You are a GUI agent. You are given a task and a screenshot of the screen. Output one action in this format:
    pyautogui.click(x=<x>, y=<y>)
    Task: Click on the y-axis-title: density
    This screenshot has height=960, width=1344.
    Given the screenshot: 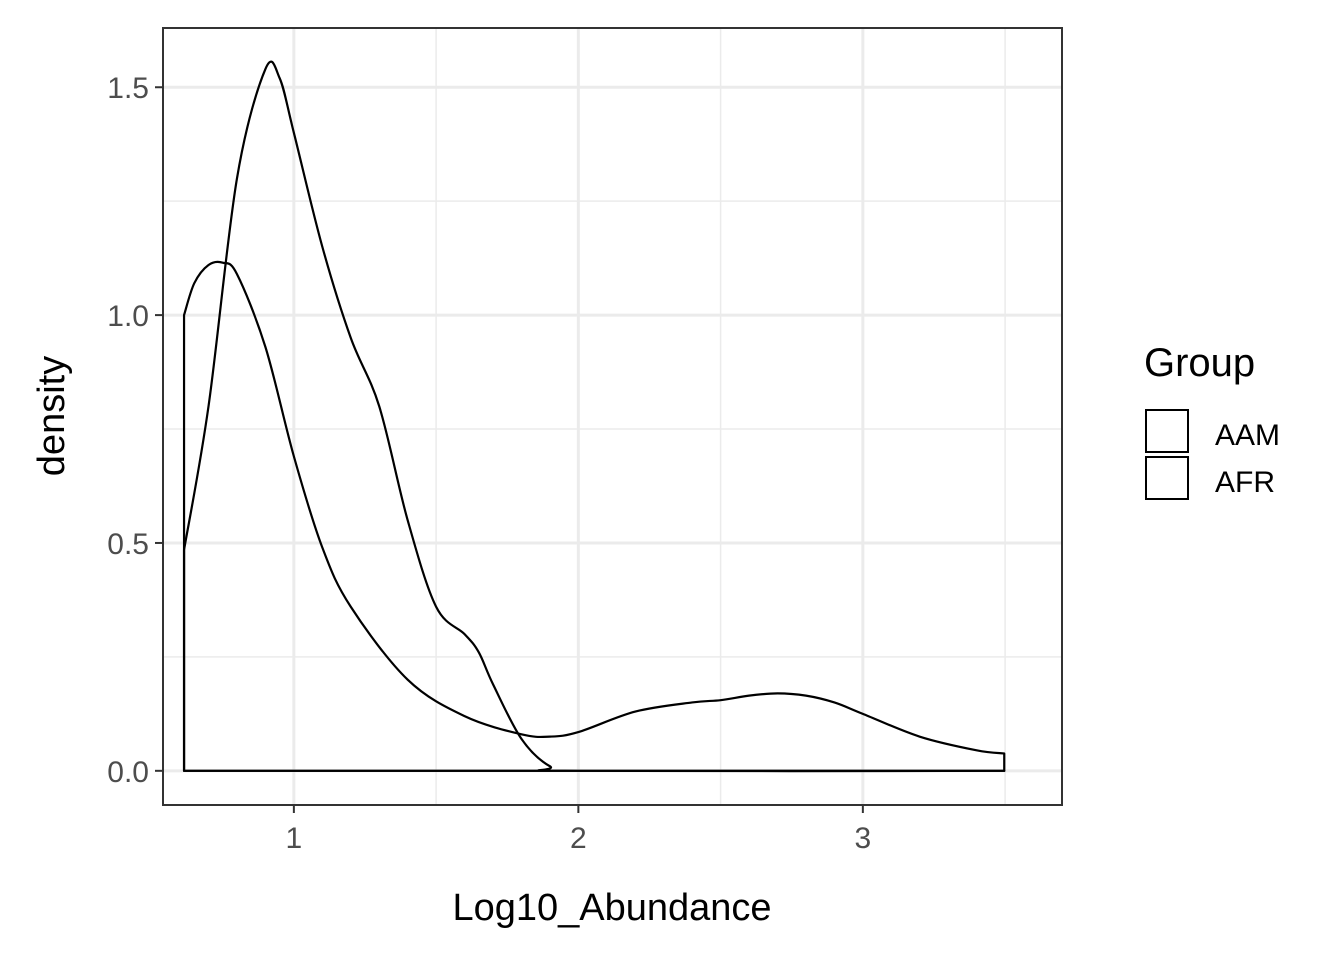 What is the action you would take?
    pyautogui.click(x=52, y=416)
    